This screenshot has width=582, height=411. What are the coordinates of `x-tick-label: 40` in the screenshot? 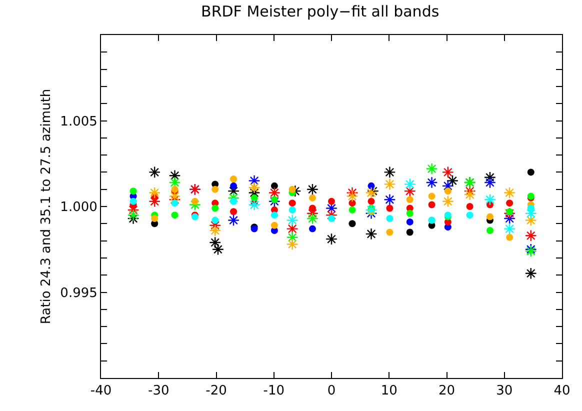 It's located at (562, 391).